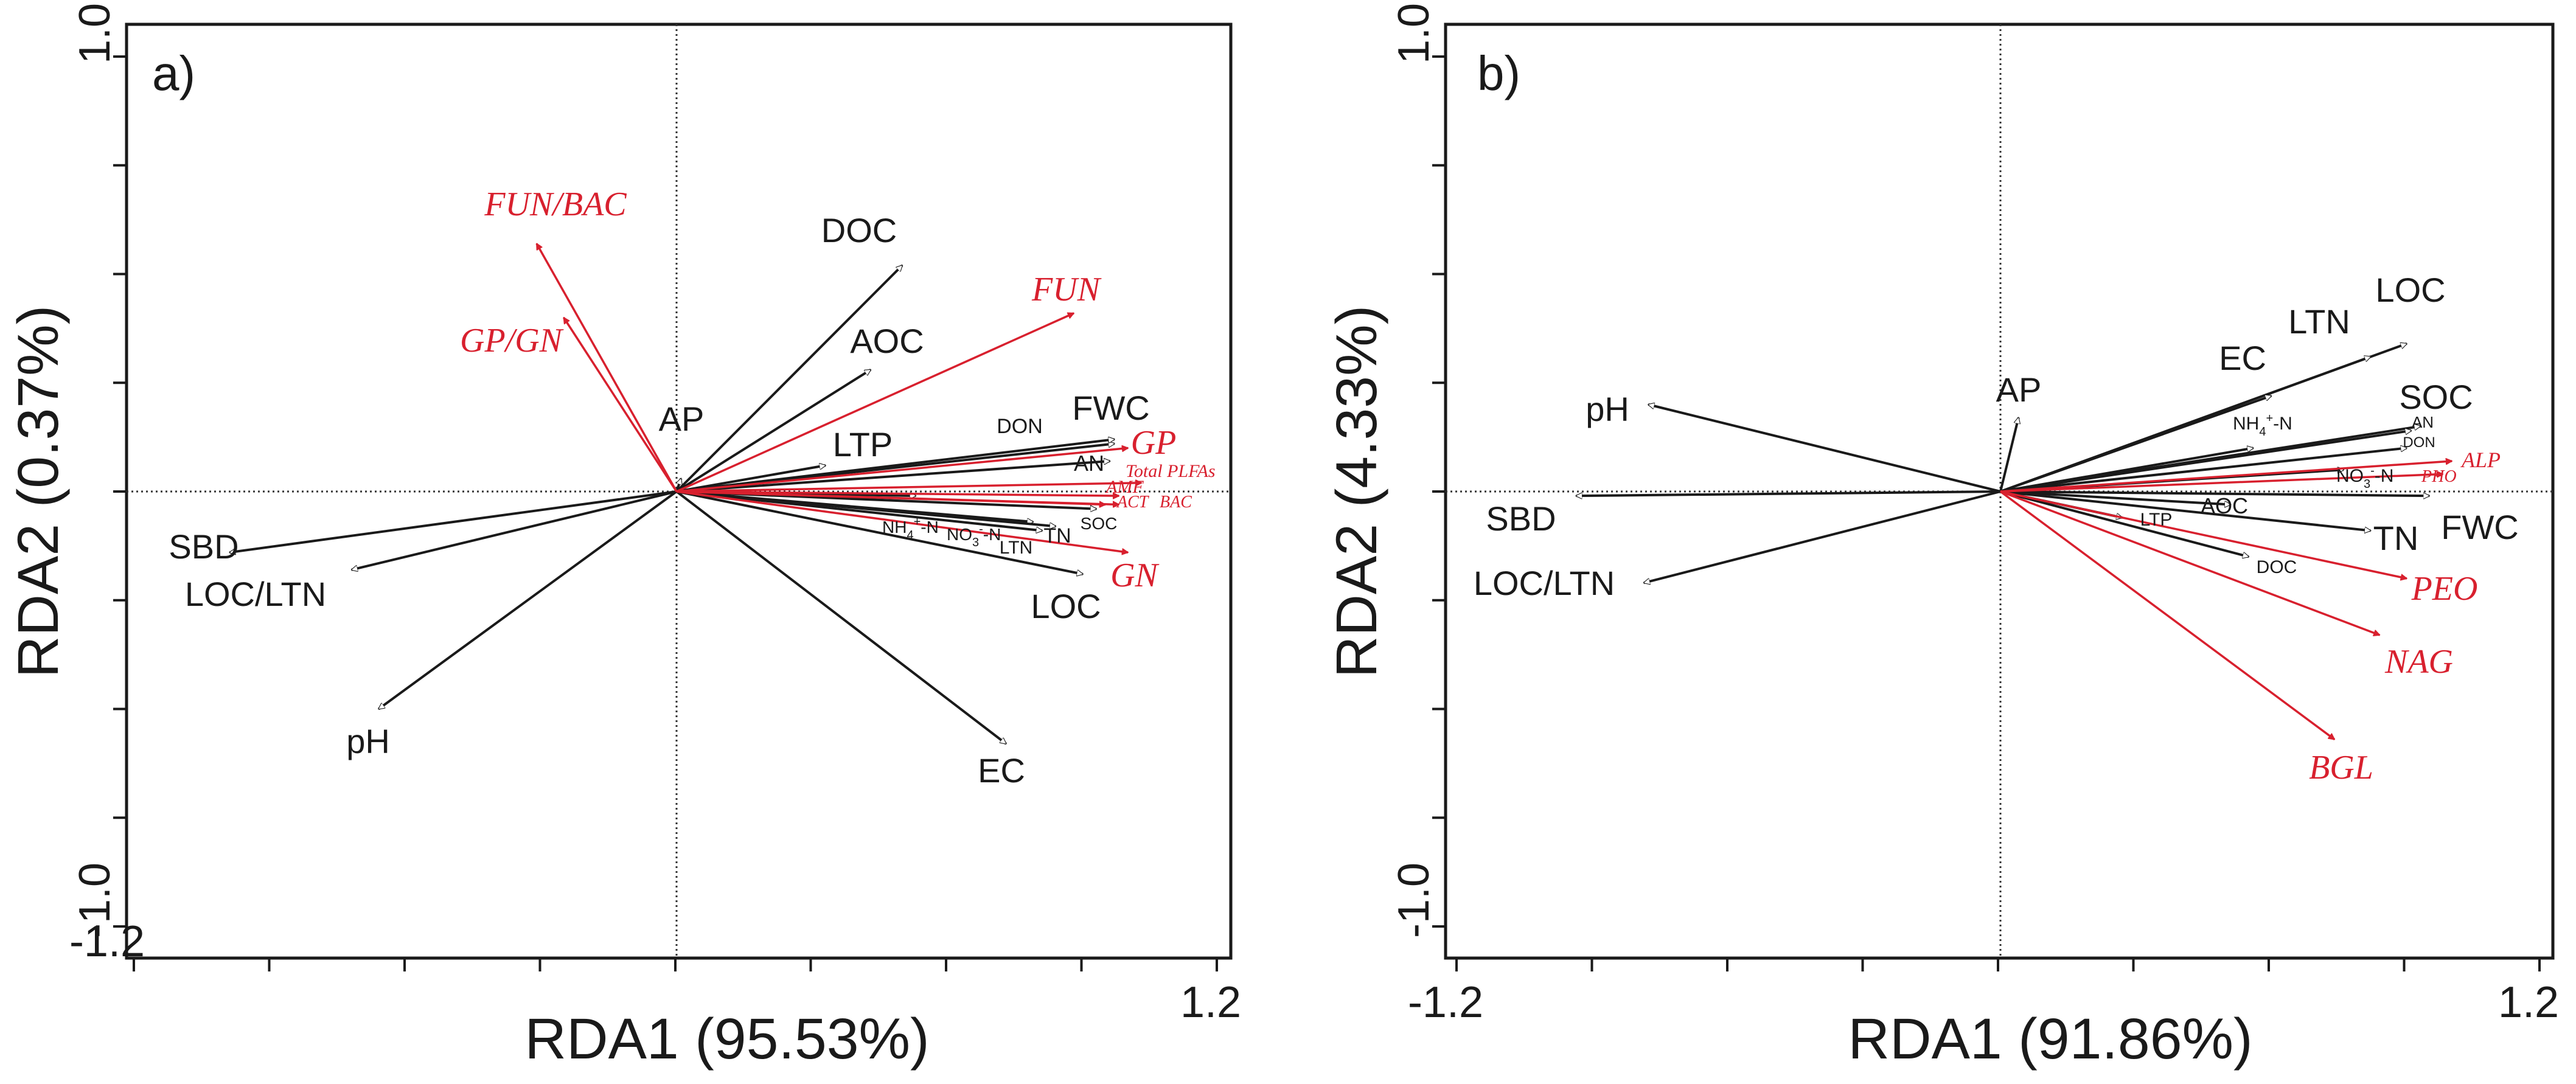 The image size is (2576, 1084). I want to click on label-b-NO3-tail: -N, so click(2384, 476).